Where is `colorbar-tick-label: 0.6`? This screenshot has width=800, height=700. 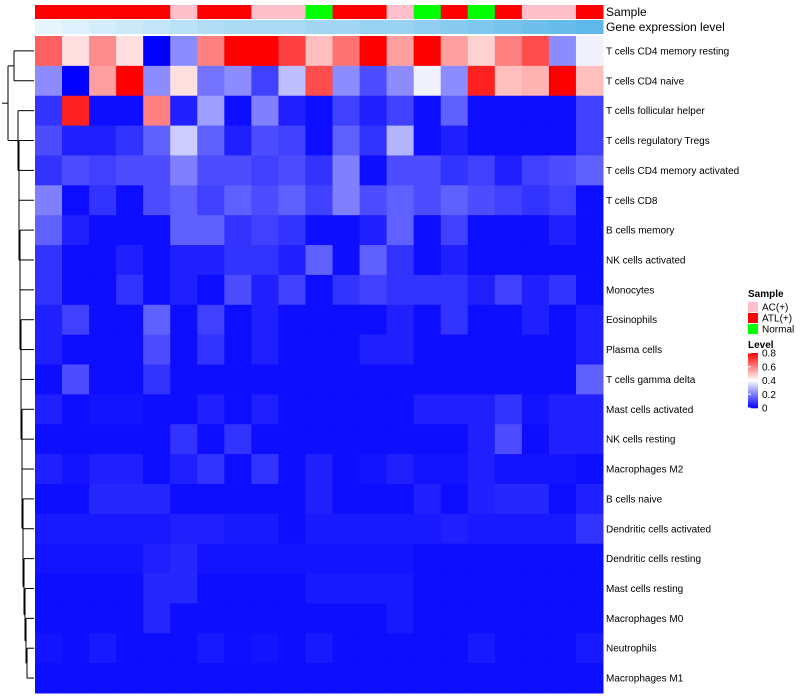
colorbar-tick-label: 0.6 is located at coordinates (769, 367).